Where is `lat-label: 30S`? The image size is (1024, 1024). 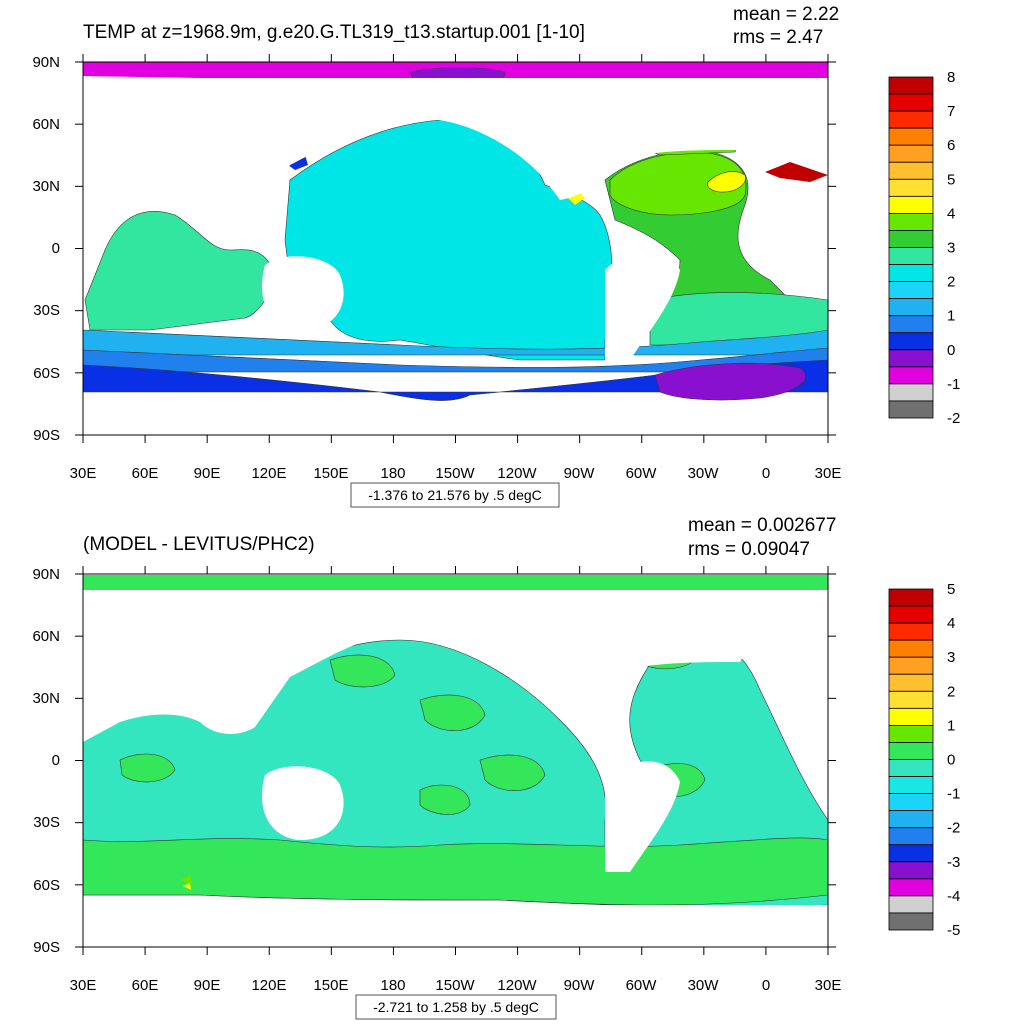
lat-label: 30S is located at coordinates (46, 310).